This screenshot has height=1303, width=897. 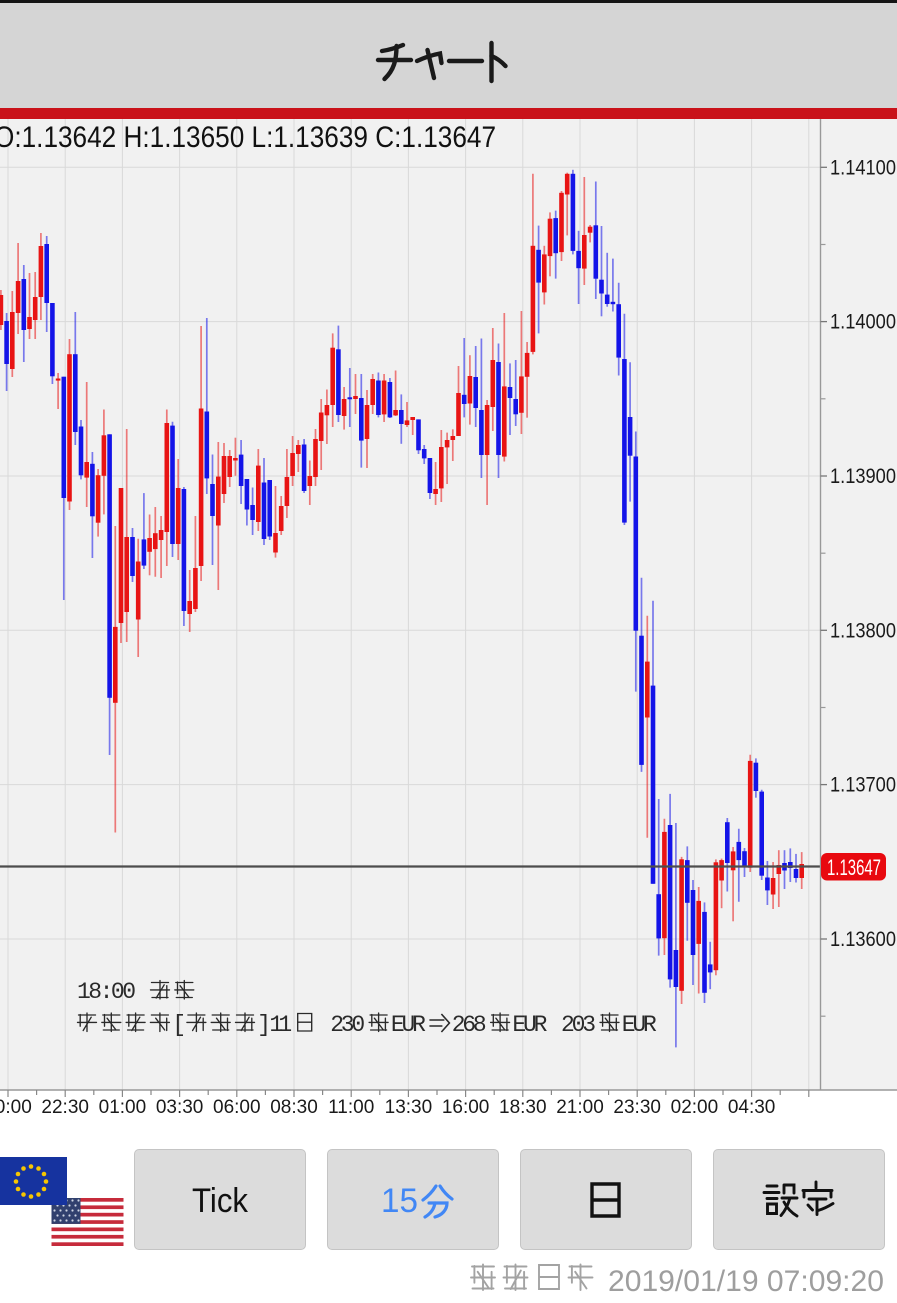 What do you see at coordinates (248, 137) in the screenshot?
I see `svg-text:O:1.13642 H:1.13650 L:1.13639: O:1.13642 H:1.13650 L:1.13639 C:1.13647` at bounding box center [248, 137].